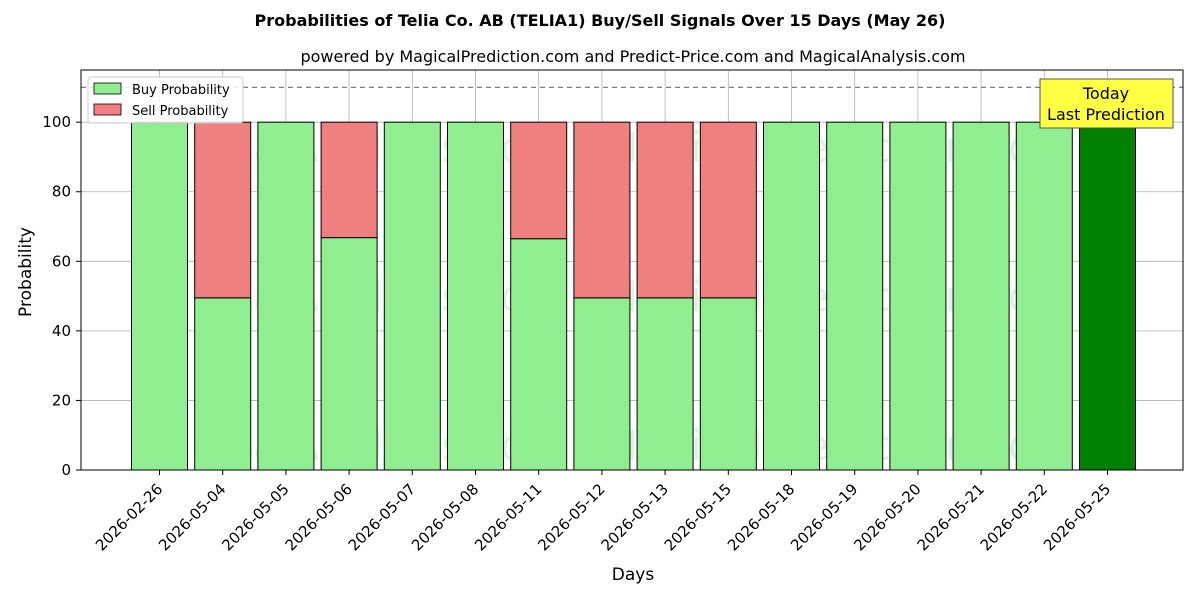 This screenshot has height=600, width=1200. I want to click on annotation-box, so click(1106, 103).